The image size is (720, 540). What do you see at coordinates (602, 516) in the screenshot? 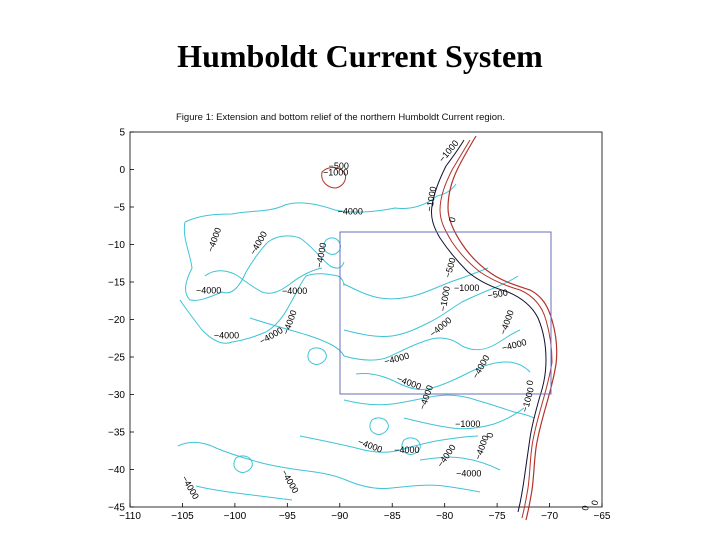
I see `x-tick-label: −65` at bounding box center [602, 516].